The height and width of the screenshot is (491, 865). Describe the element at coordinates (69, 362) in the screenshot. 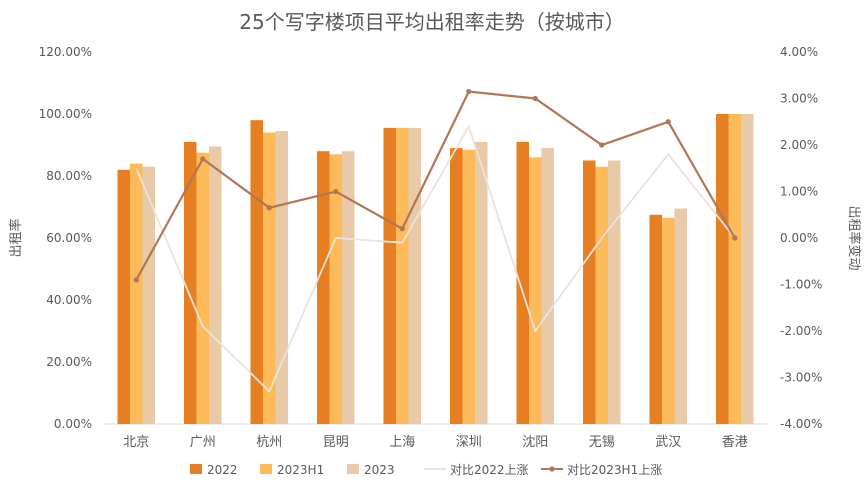

I see `y-tick-label: 20.00%` at that location.